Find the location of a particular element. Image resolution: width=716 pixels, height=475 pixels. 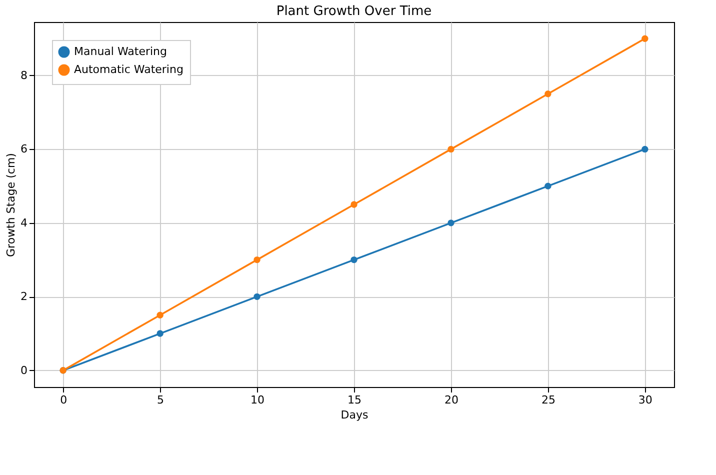

y-axis-title: Growth Stage (cm) is located at coordinates (11, 205).